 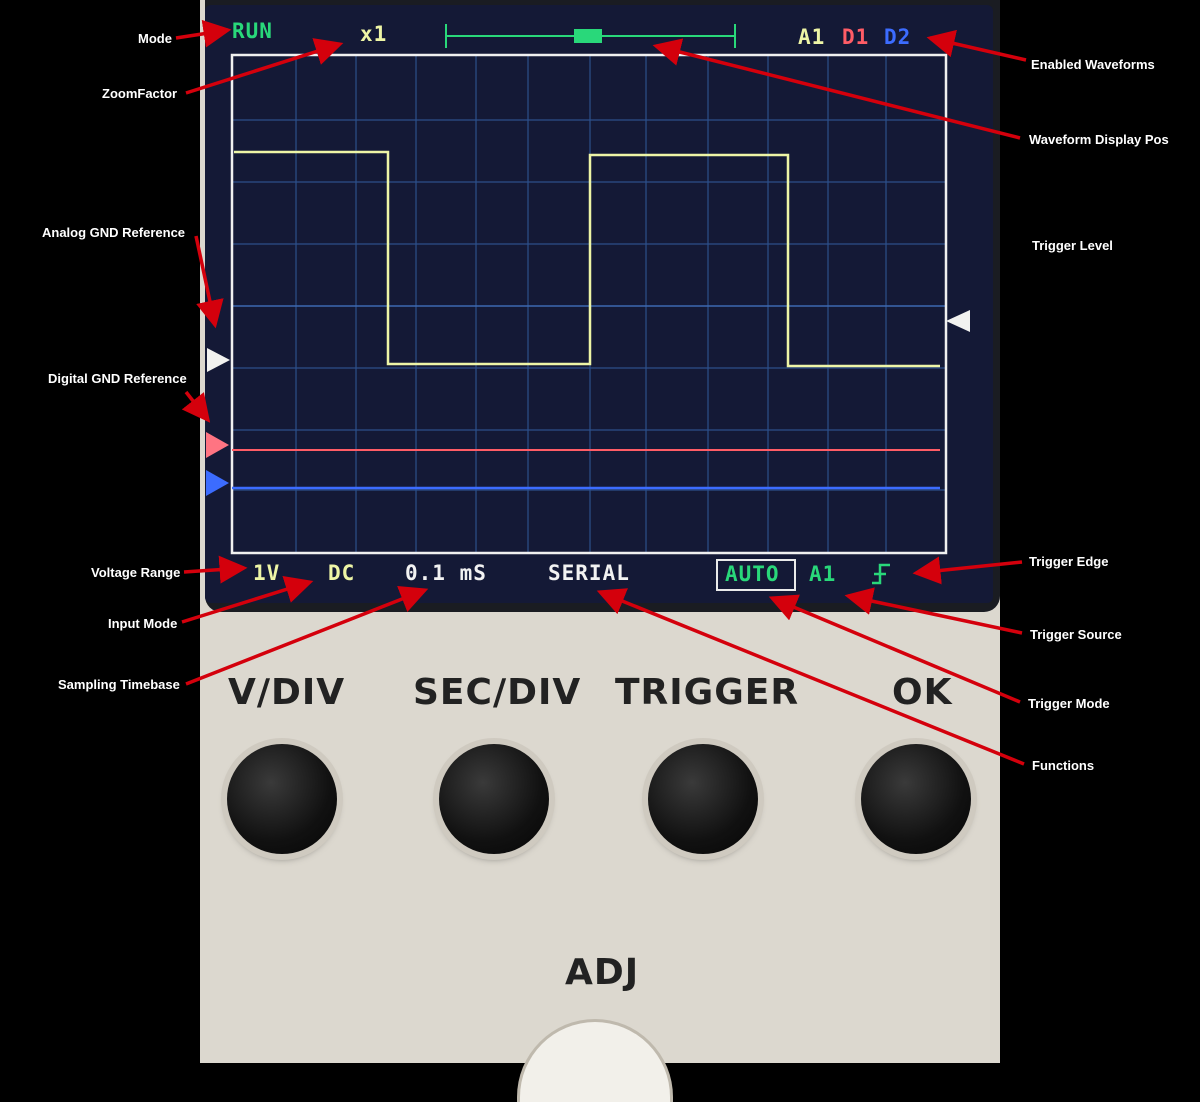 What do you see at coordinates (1076, 634) in the screenshot?
I see `annotation-trigger-source: Trigger Source` at bounding box center [1076, 634].